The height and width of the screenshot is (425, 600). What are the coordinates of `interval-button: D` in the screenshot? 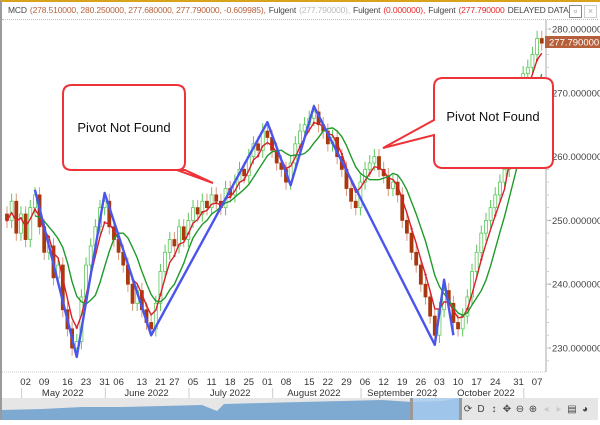 It's located at (481, 409).